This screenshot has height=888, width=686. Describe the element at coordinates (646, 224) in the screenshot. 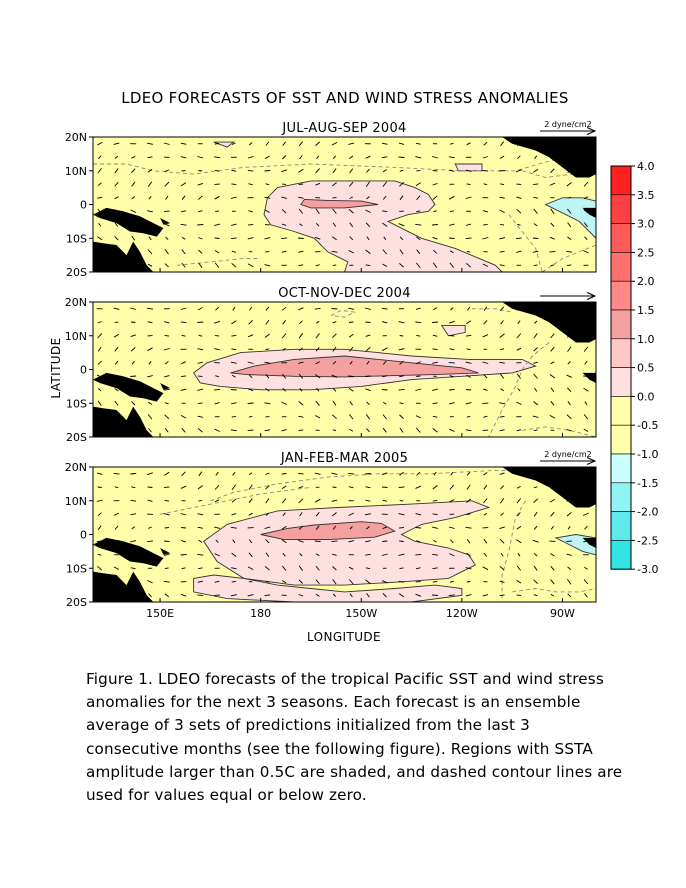

I see `colorbar-label: 3.0` at that location.